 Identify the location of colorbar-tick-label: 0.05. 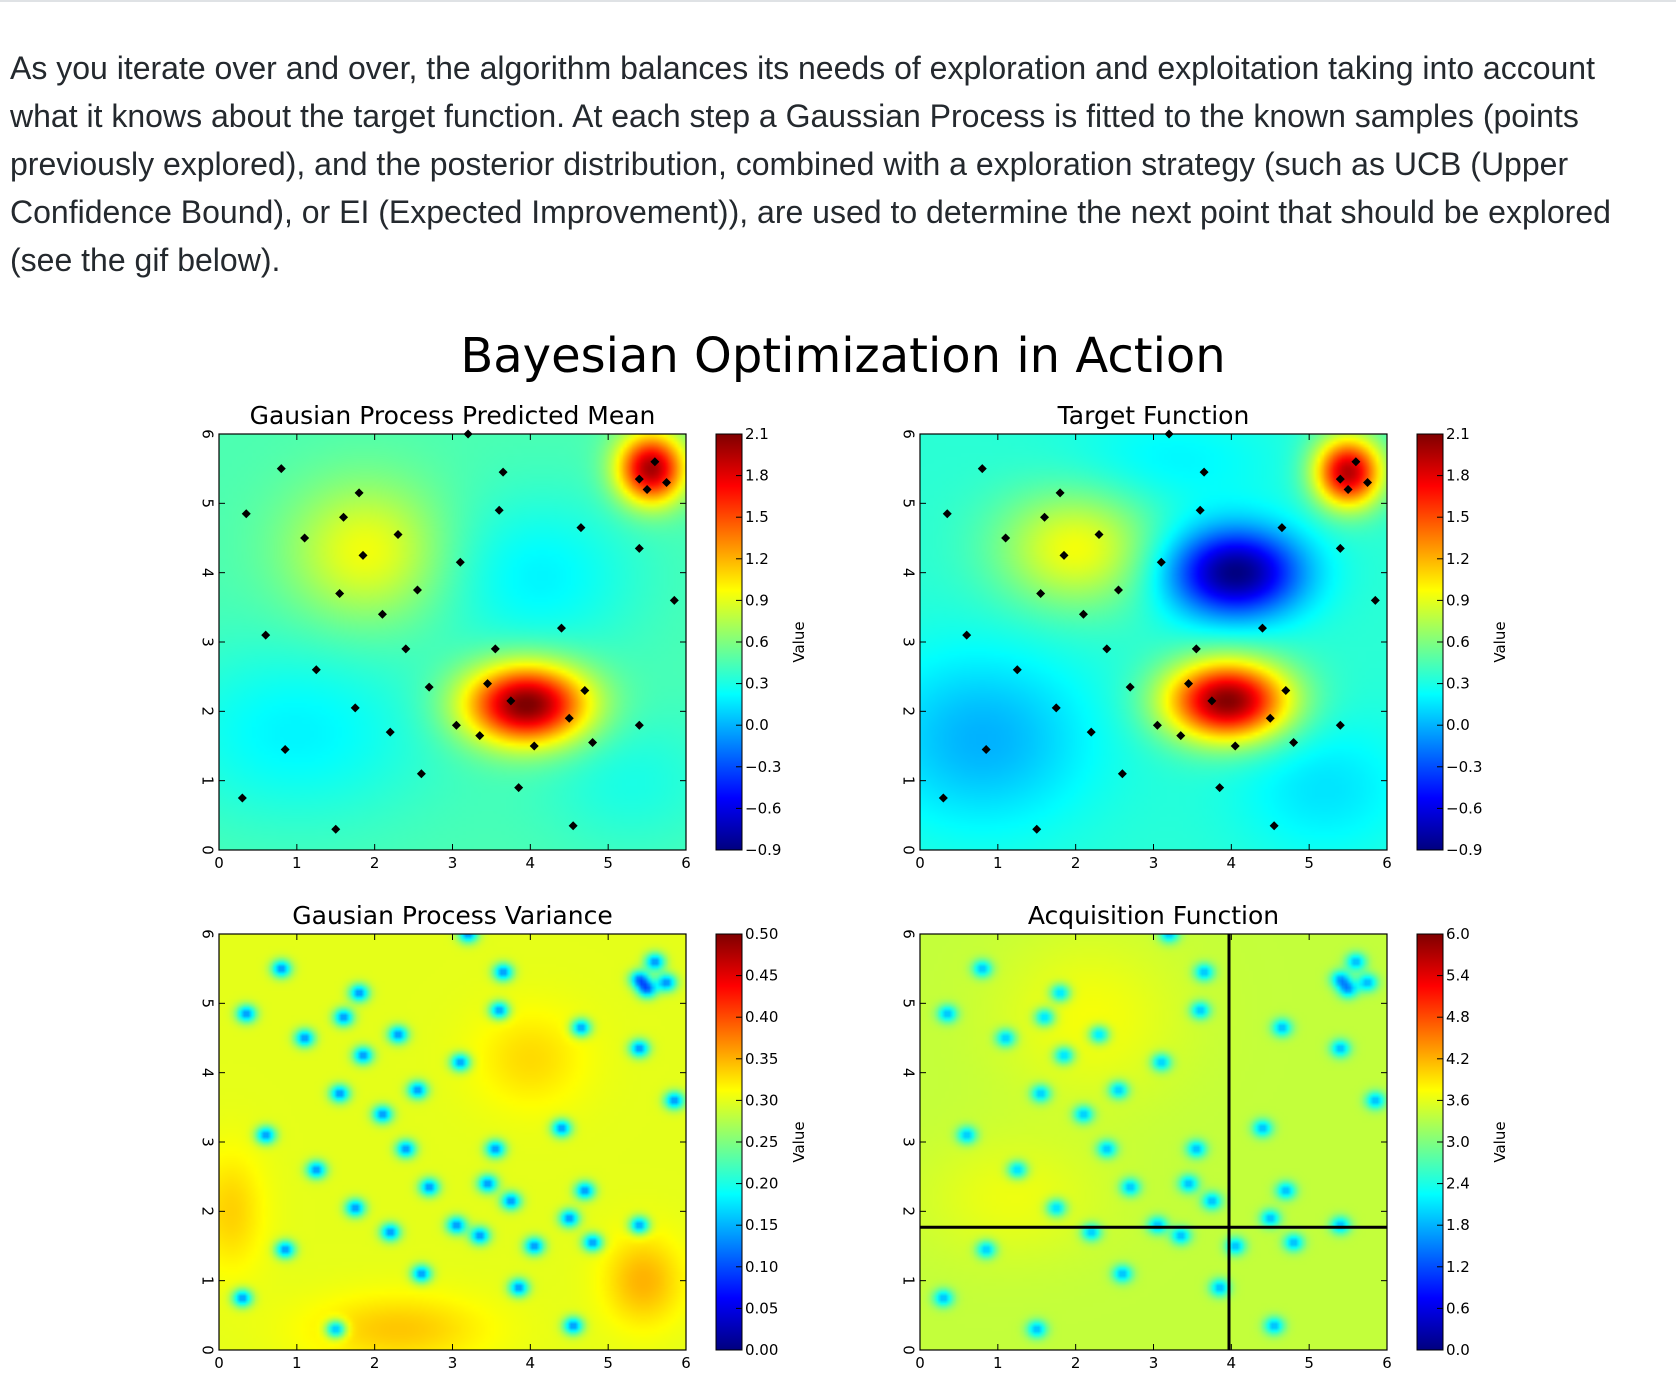
(761, 1308).